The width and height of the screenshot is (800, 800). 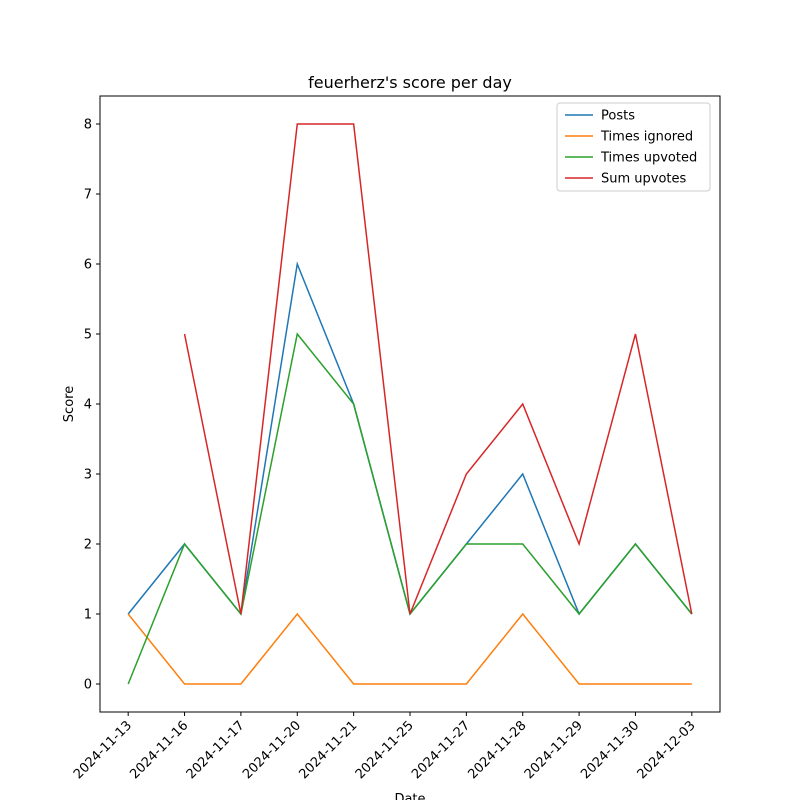 What do you see at coordinates (633, 147) in the screenshot?
I see `legend-box` at bounding box center [633, 147].